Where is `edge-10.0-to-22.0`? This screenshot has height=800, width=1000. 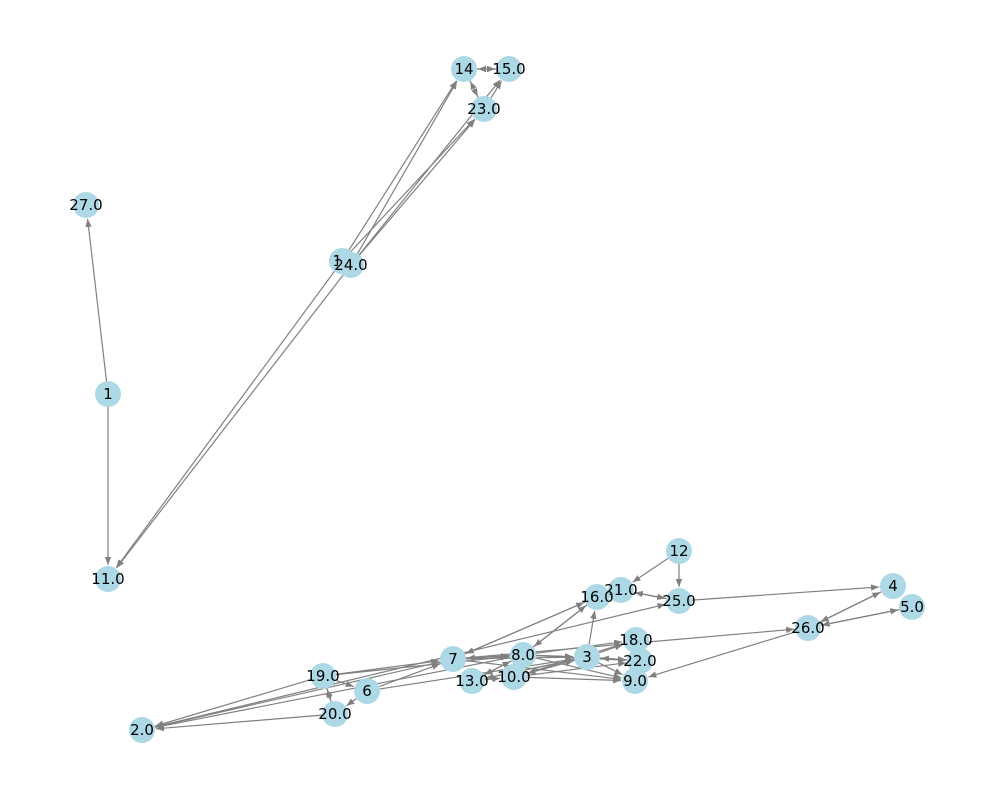
edge-10.0-to-22.0 is located at coordinates (576, 668).